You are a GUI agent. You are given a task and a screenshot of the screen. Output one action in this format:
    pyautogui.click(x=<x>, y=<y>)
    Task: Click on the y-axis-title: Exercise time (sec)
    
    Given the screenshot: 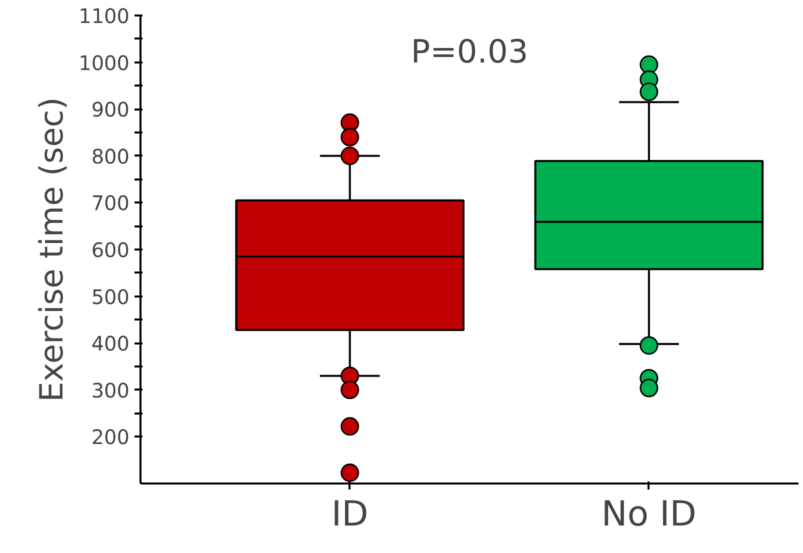 What is the action you would take?
    pyautogui.click(x=51, y=249)
    